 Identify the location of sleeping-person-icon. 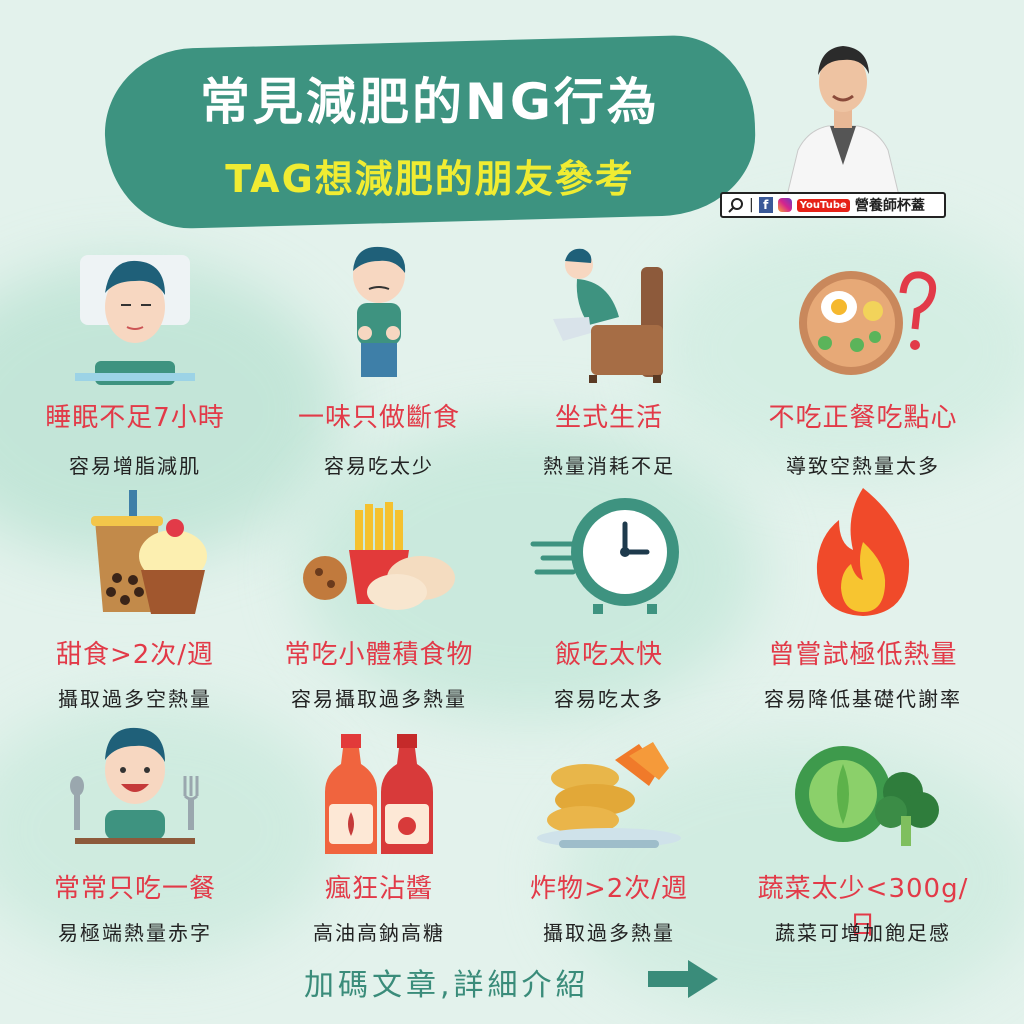
(135, 320).